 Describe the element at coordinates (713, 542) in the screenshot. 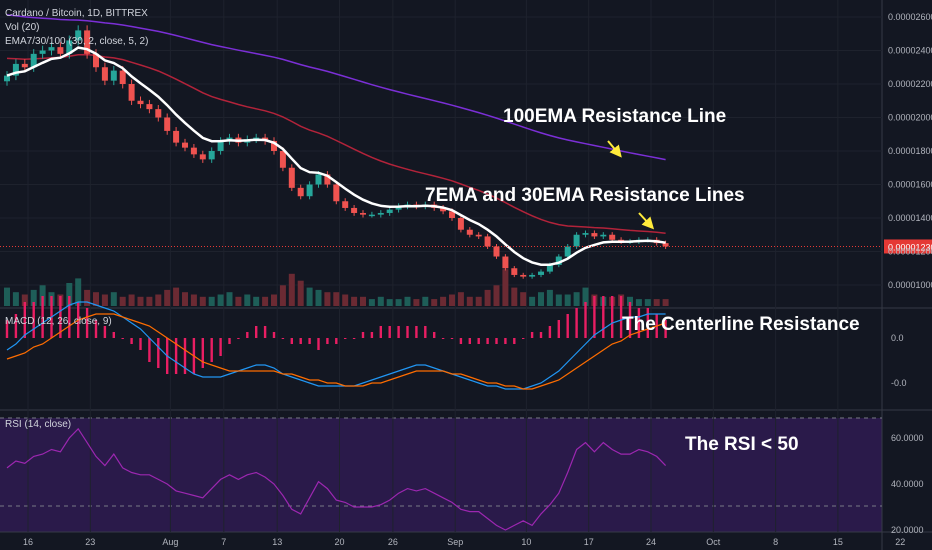

I see `time-tick-label: Oct` at that location.